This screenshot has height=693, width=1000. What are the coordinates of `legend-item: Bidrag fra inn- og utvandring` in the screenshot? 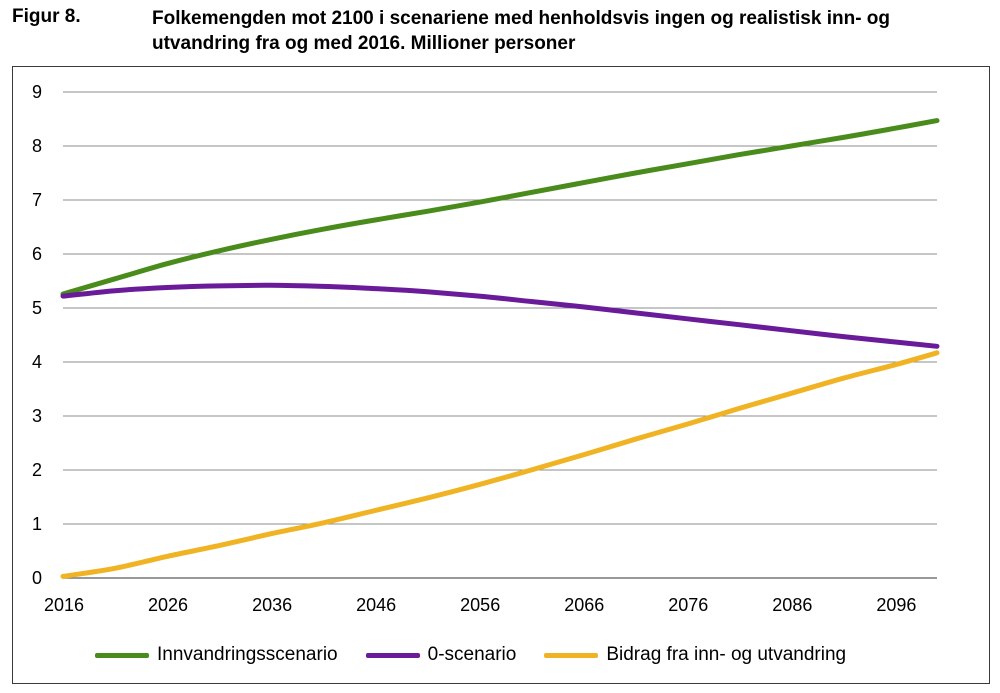 It's located at (695, 655).